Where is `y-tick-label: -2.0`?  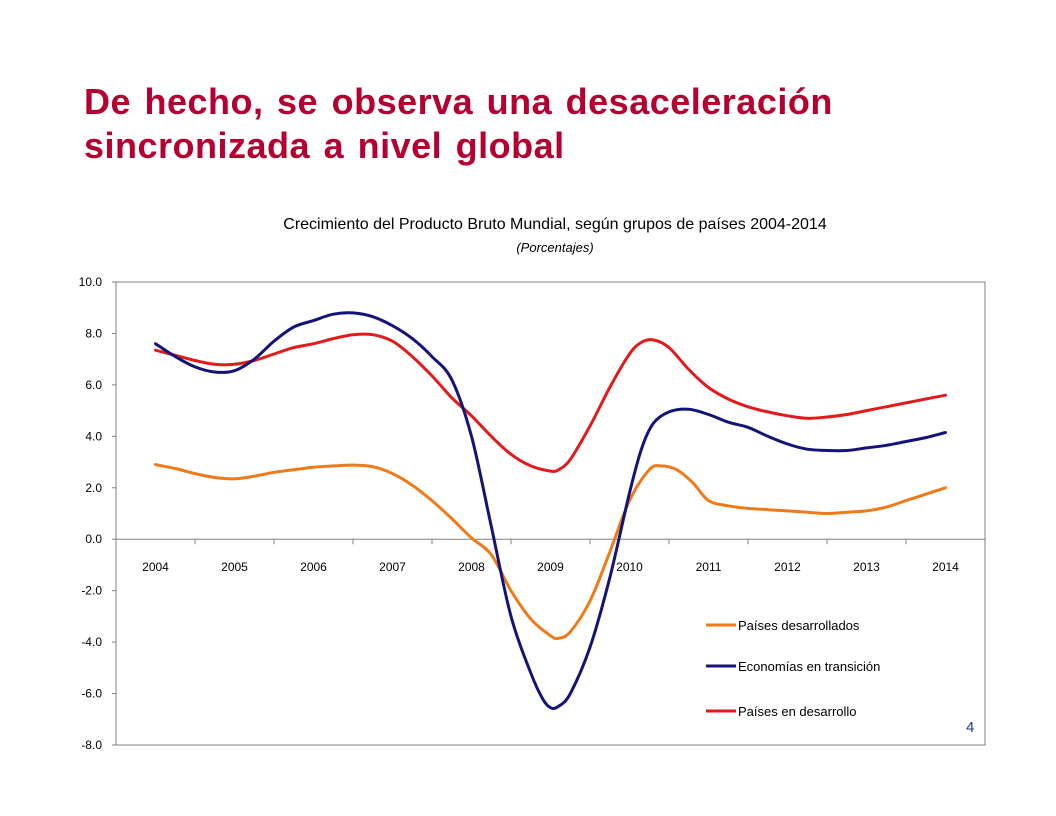 y-tick-label: -2.0 is located at coordinates (91, 591).